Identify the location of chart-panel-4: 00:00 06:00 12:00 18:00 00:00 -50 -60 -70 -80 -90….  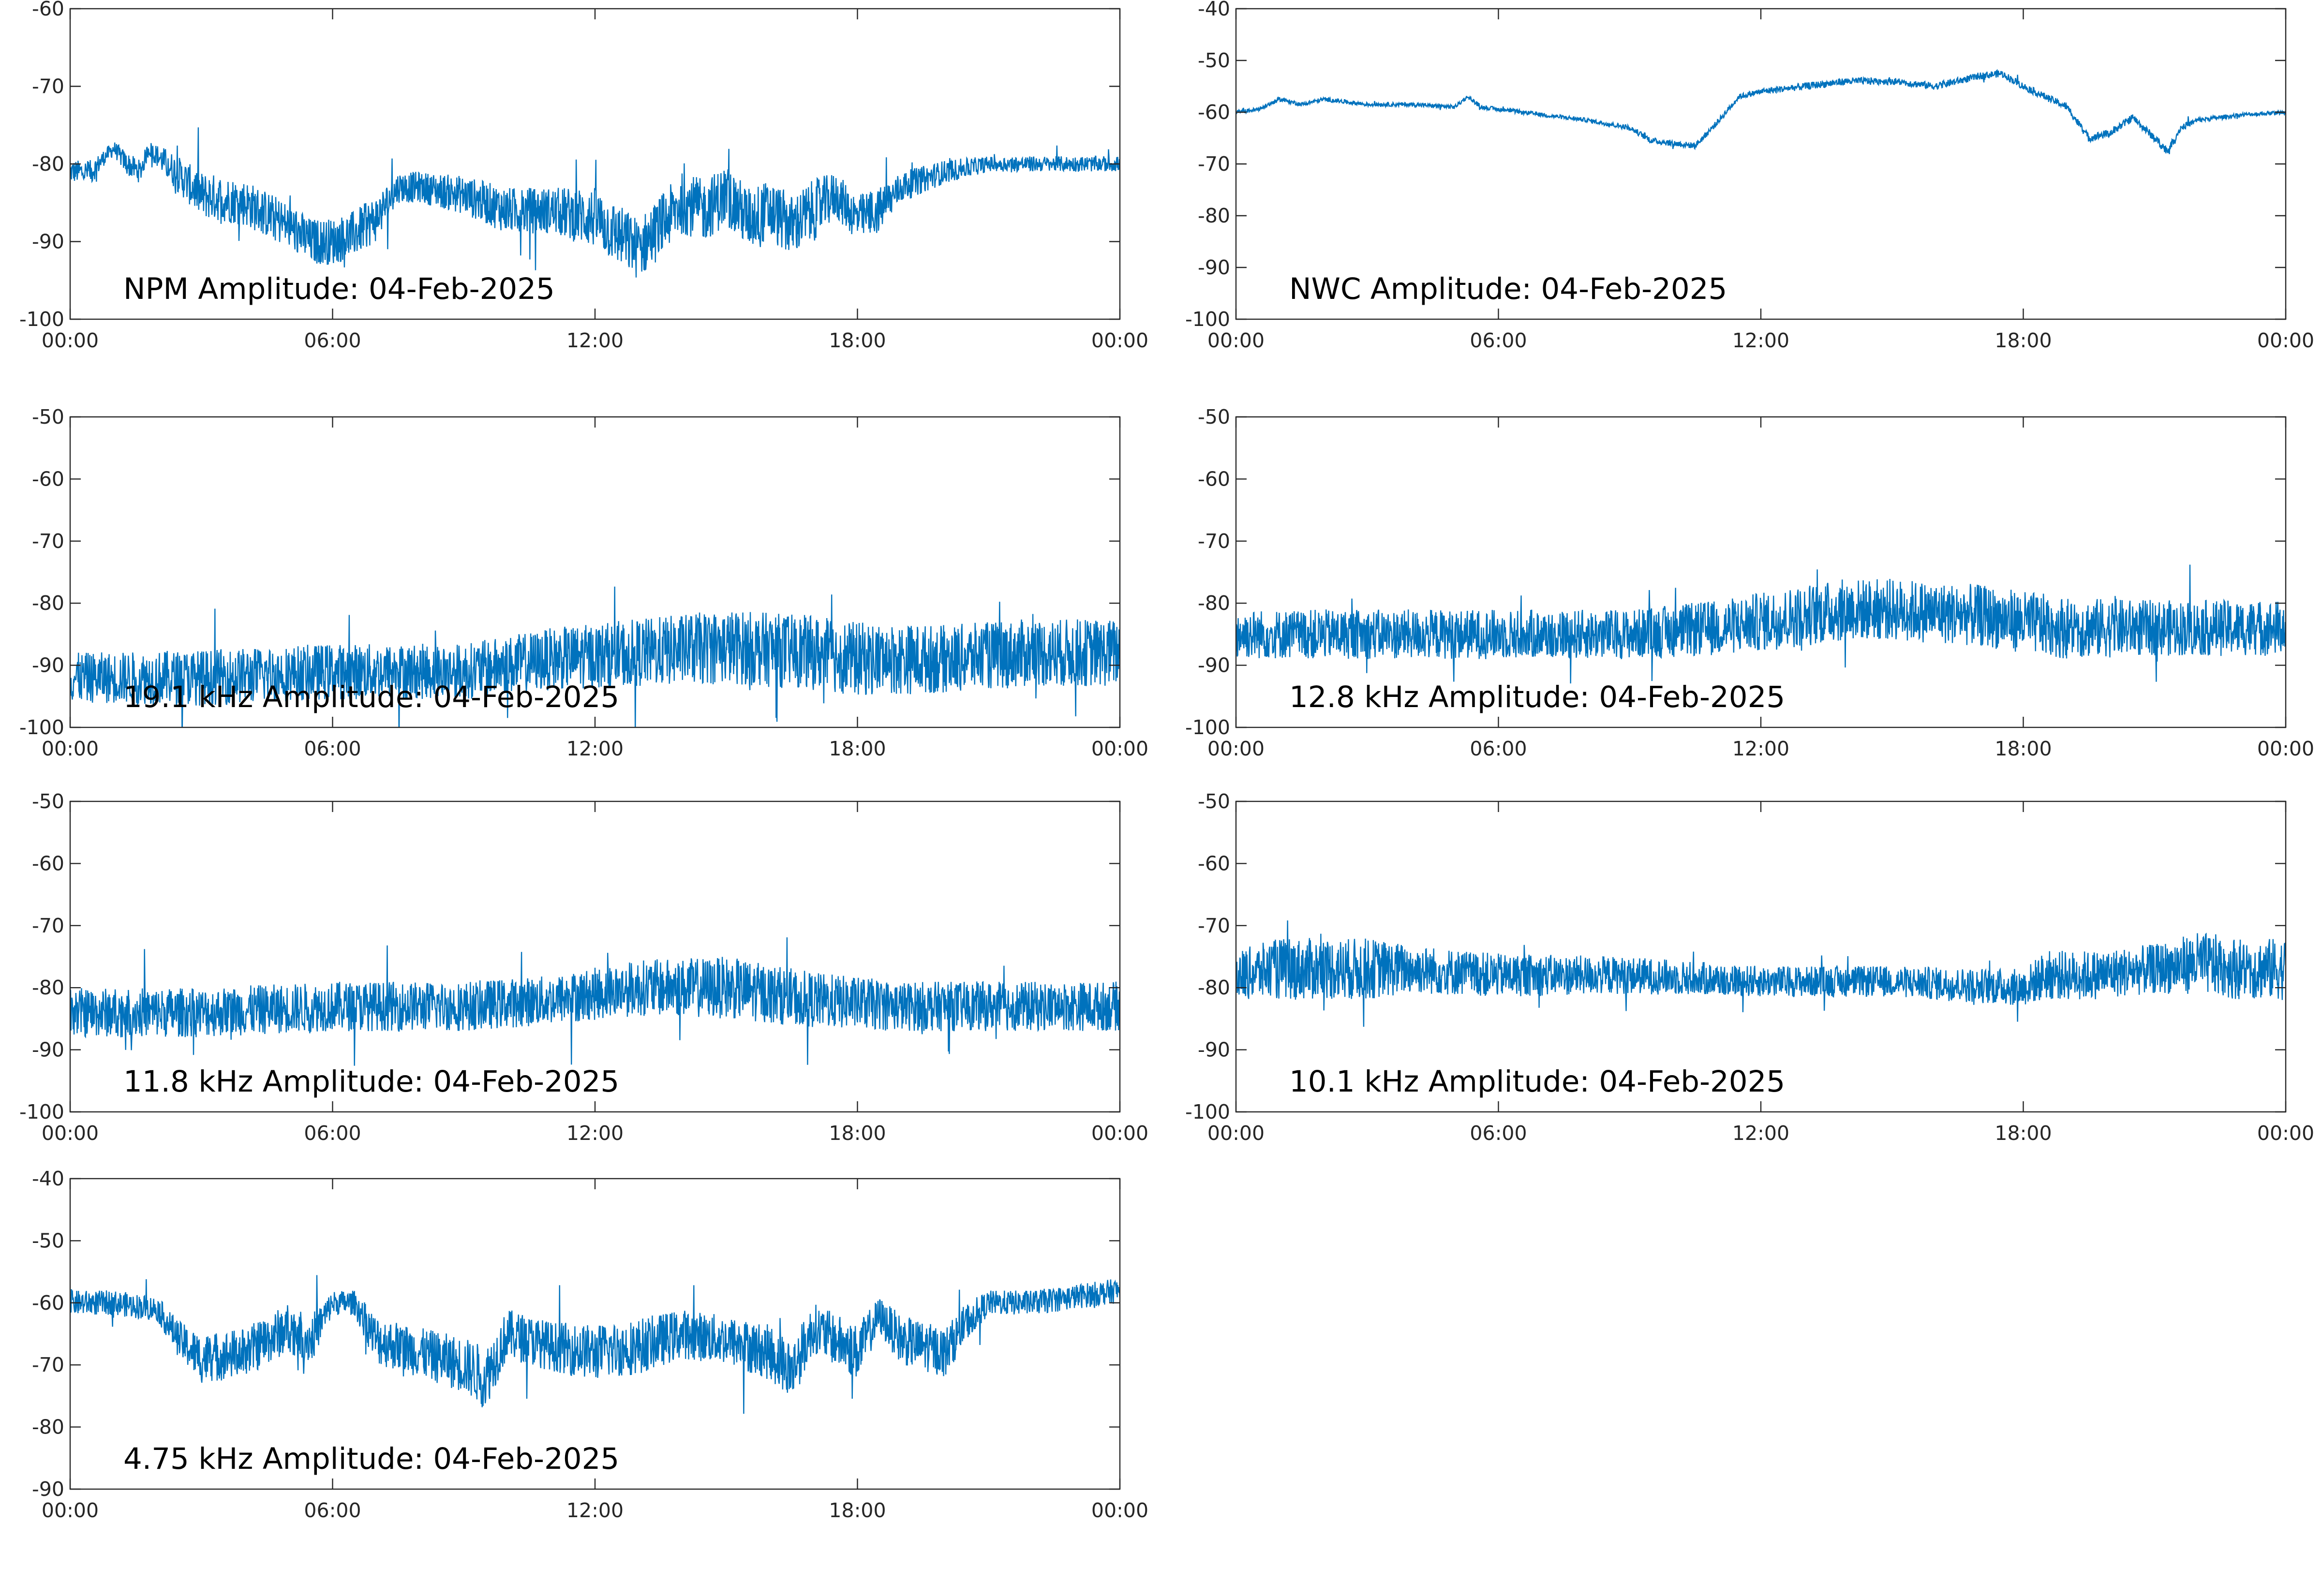
(1749, 582).